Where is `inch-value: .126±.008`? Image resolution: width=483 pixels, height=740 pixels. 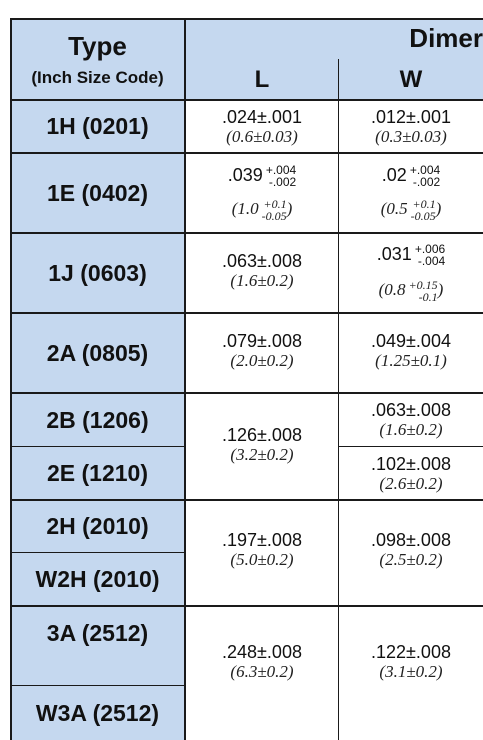
inch-value: .126±.008 is located at coordinates (262, 435).